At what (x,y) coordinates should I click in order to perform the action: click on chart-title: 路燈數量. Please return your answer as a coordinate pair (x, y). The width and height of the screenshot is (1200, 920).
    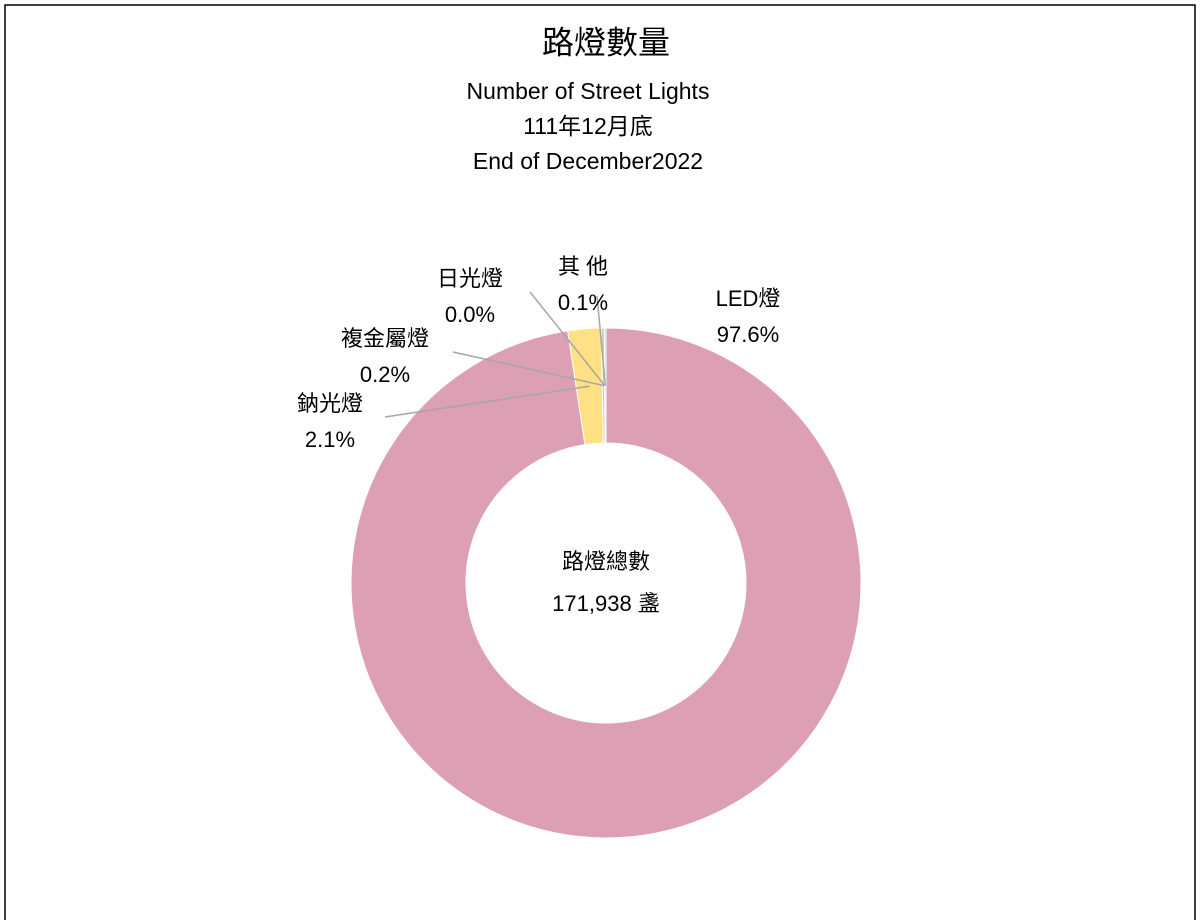
    Looking at the image, I should click on (606, 42).